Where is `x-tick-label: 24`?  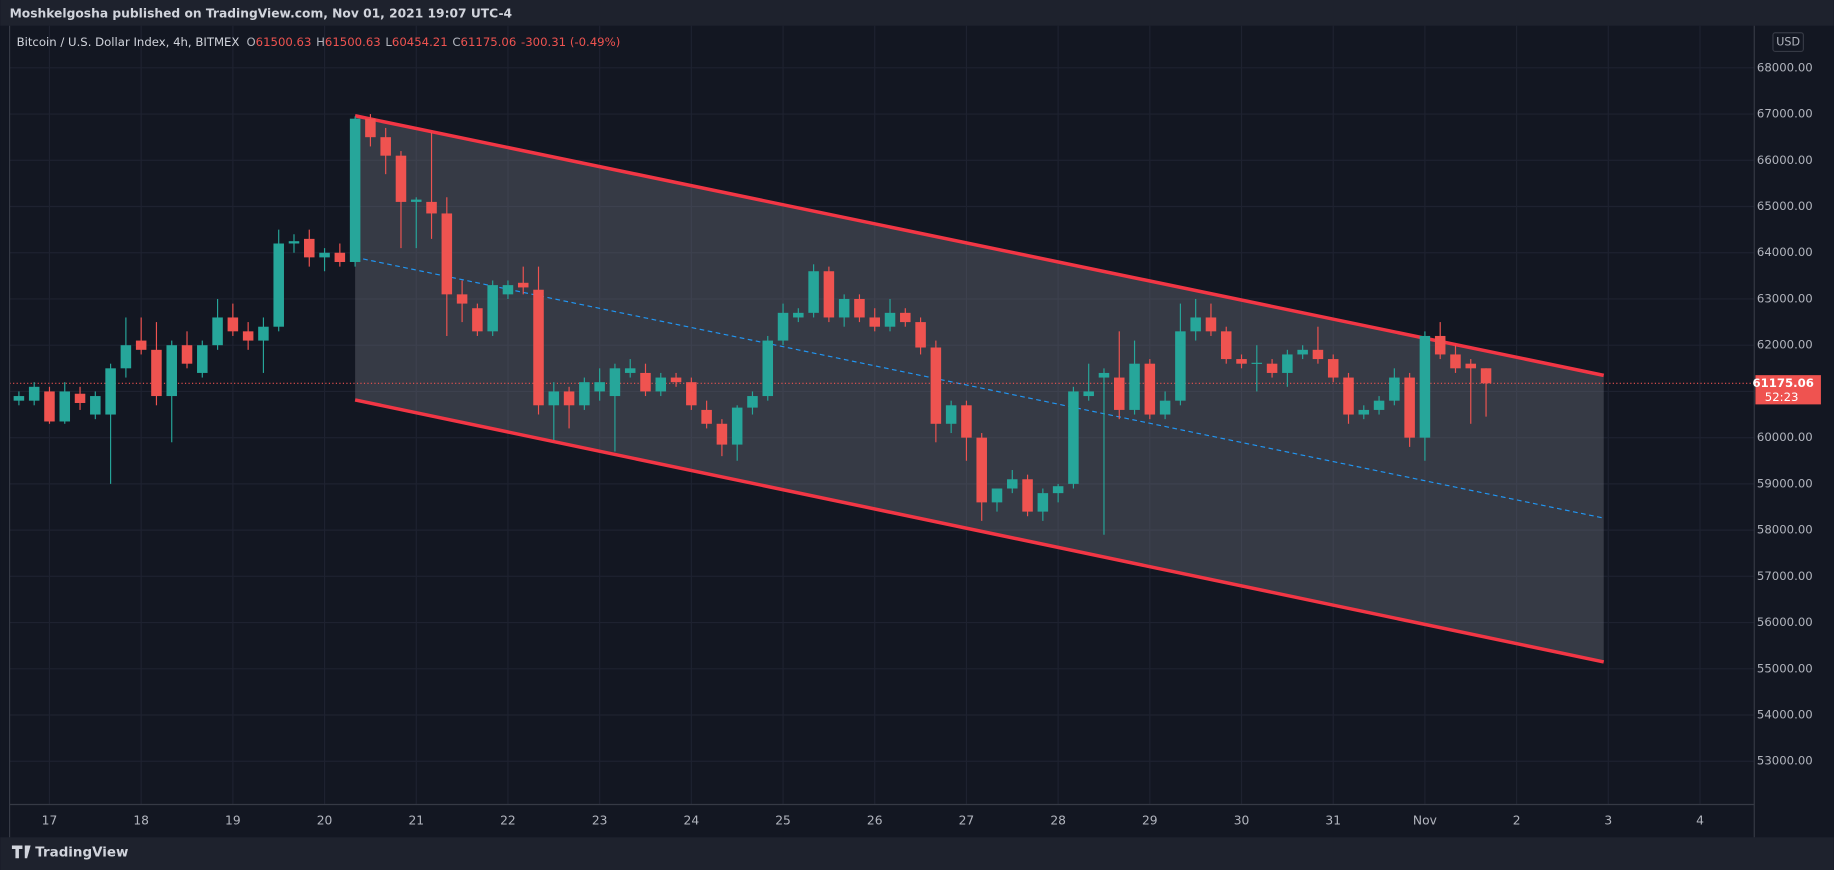 x-tick-label: 24 is located at coordinates (692, 820).